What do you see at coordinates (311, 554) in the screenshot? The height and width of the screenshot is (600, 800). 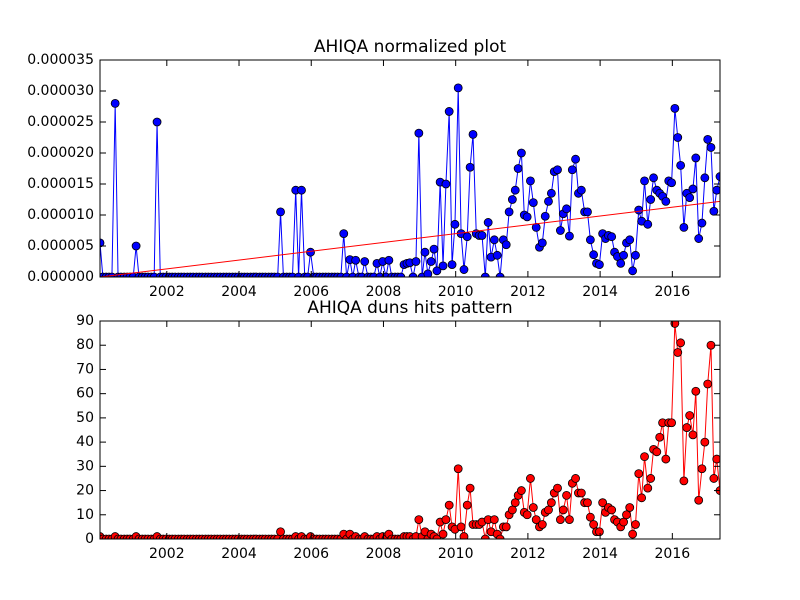 I see `x-tick-label: 2006` at bounding box center [311, 554].